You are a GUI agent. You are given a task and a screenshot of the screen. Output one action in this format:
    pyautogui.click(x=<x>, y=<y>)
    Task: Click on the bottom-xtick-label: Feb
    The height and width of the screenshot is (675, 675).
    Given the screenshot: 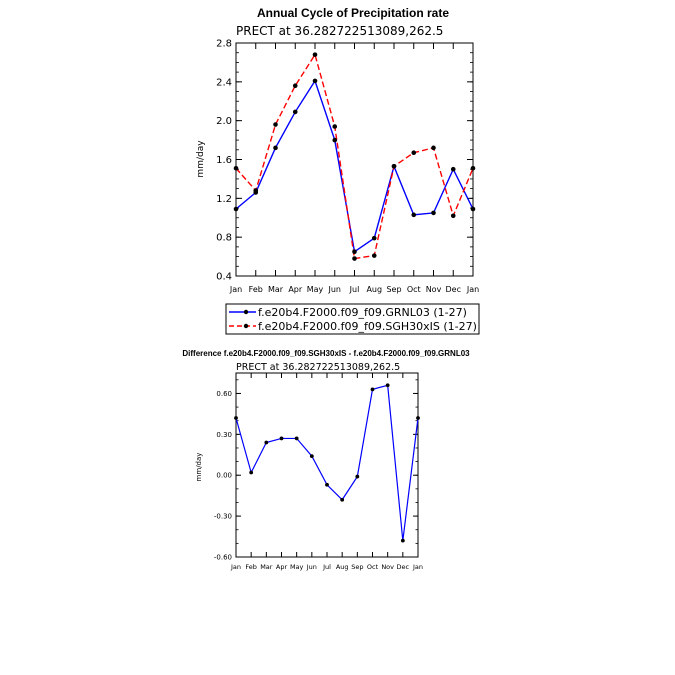 What is the action you would take?
    pyautogui.click(x=251, y=567)
    